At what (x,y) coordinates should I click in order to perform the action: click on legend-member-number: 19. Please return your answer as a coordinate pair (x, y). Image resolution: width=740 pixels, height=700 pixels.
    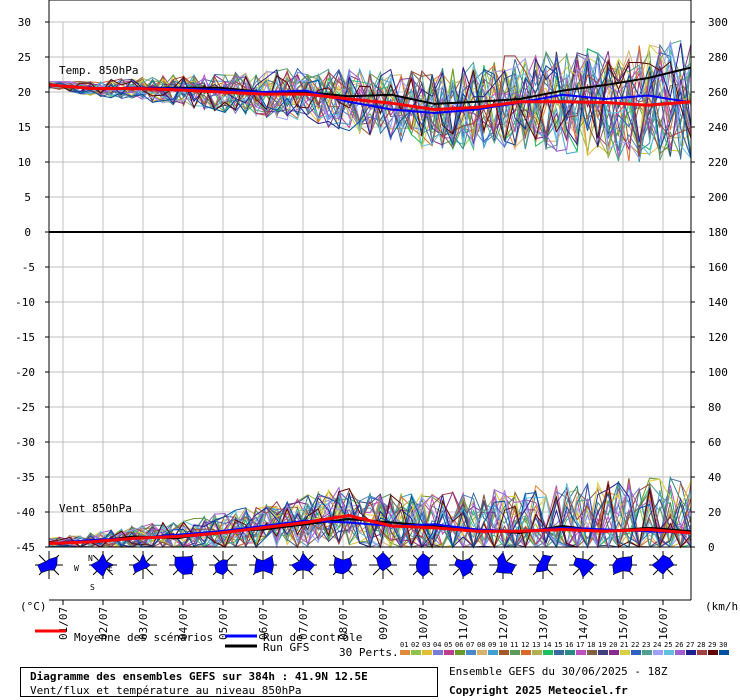
    Looking at the image, I should click on (602, 645).